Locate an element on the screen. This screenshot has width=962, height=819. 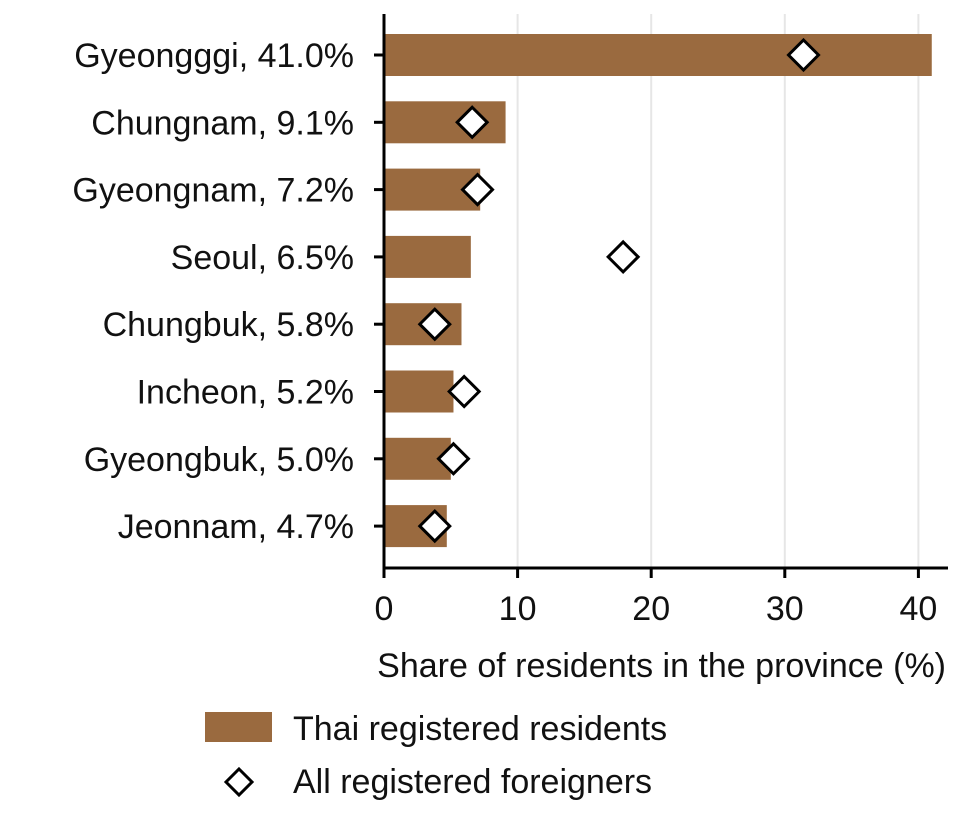
legend-label-thai: Thai registered residents is located at coordinates (480, 729).